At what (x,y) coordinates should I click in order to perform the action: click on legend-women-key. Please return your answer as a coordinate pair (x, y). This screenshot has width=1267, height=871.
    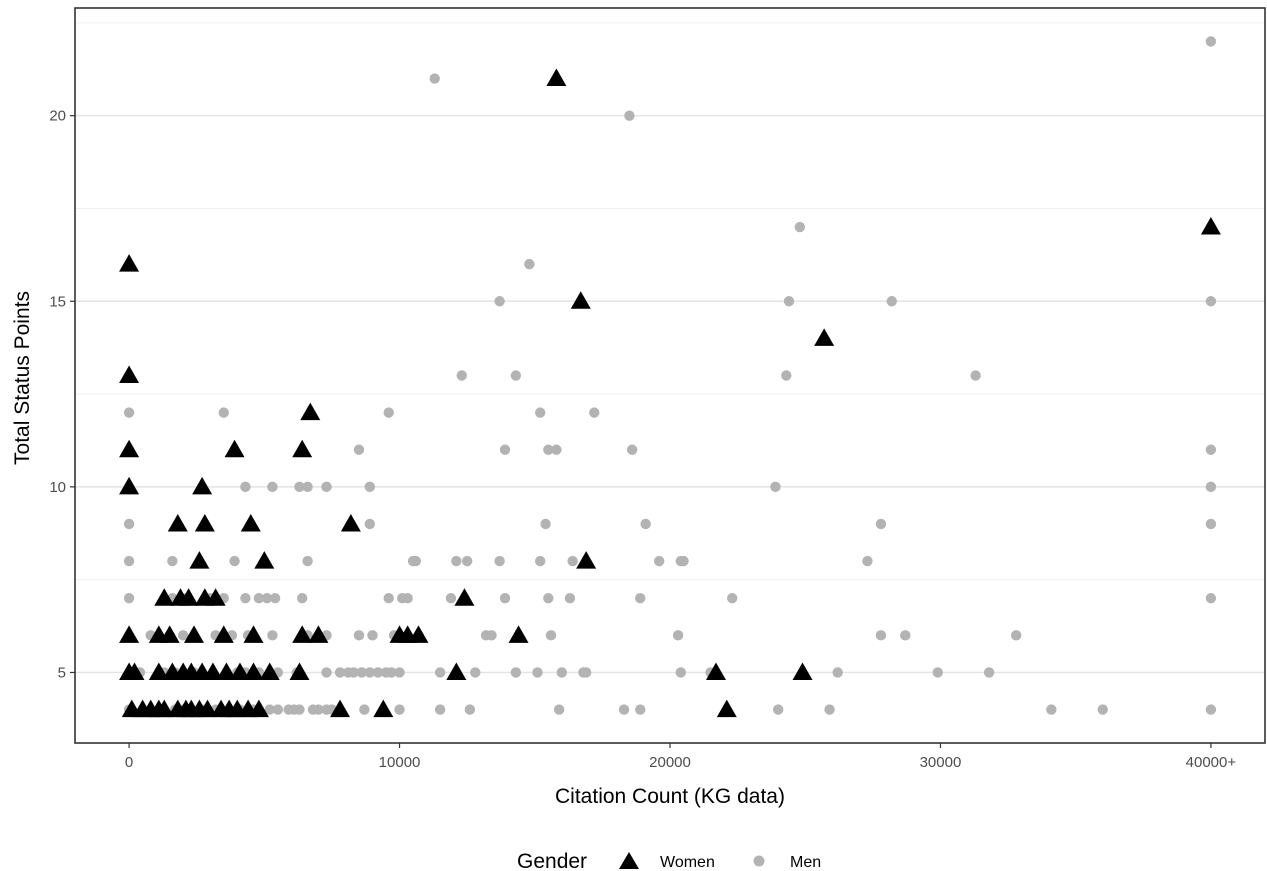
    Looking at the image, I should click on (629, 860).